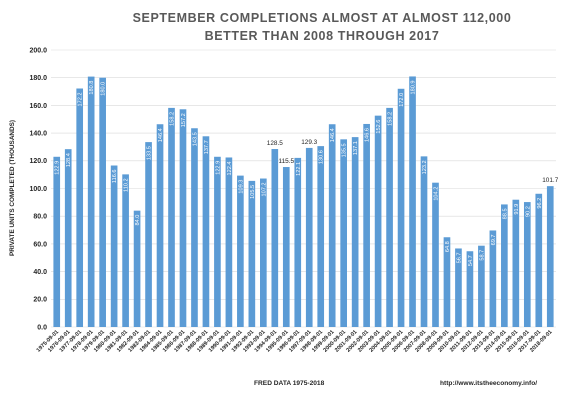 The image size is (561, 408). What do you see at coordinates (230, 168) in the screenshot?
I see `data-label: 122.4` at bounding box center [230, 168].